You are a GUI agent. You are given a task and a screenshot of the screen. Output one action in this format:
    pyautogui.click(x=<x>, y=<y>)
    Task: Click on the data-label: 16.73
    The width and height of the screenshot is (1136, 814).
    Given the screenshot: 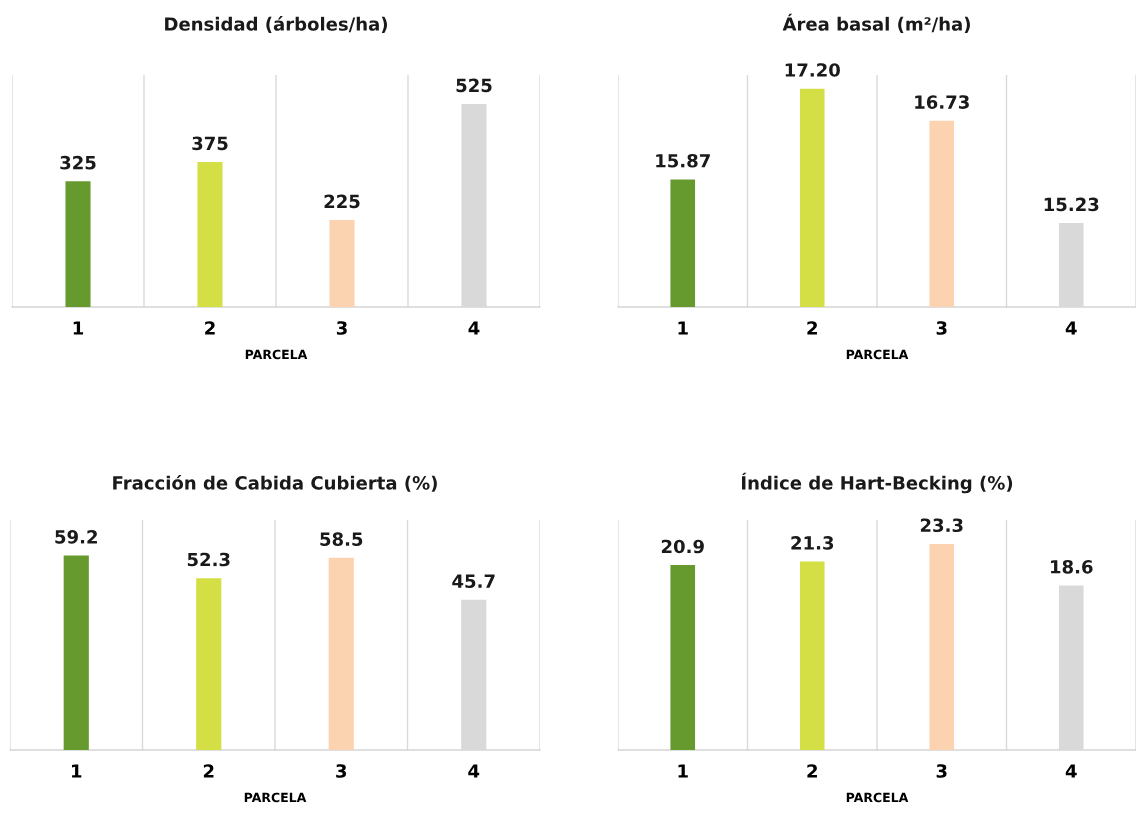 What is the action you would take?
    pyautogui.click(x=942, y=102)
    